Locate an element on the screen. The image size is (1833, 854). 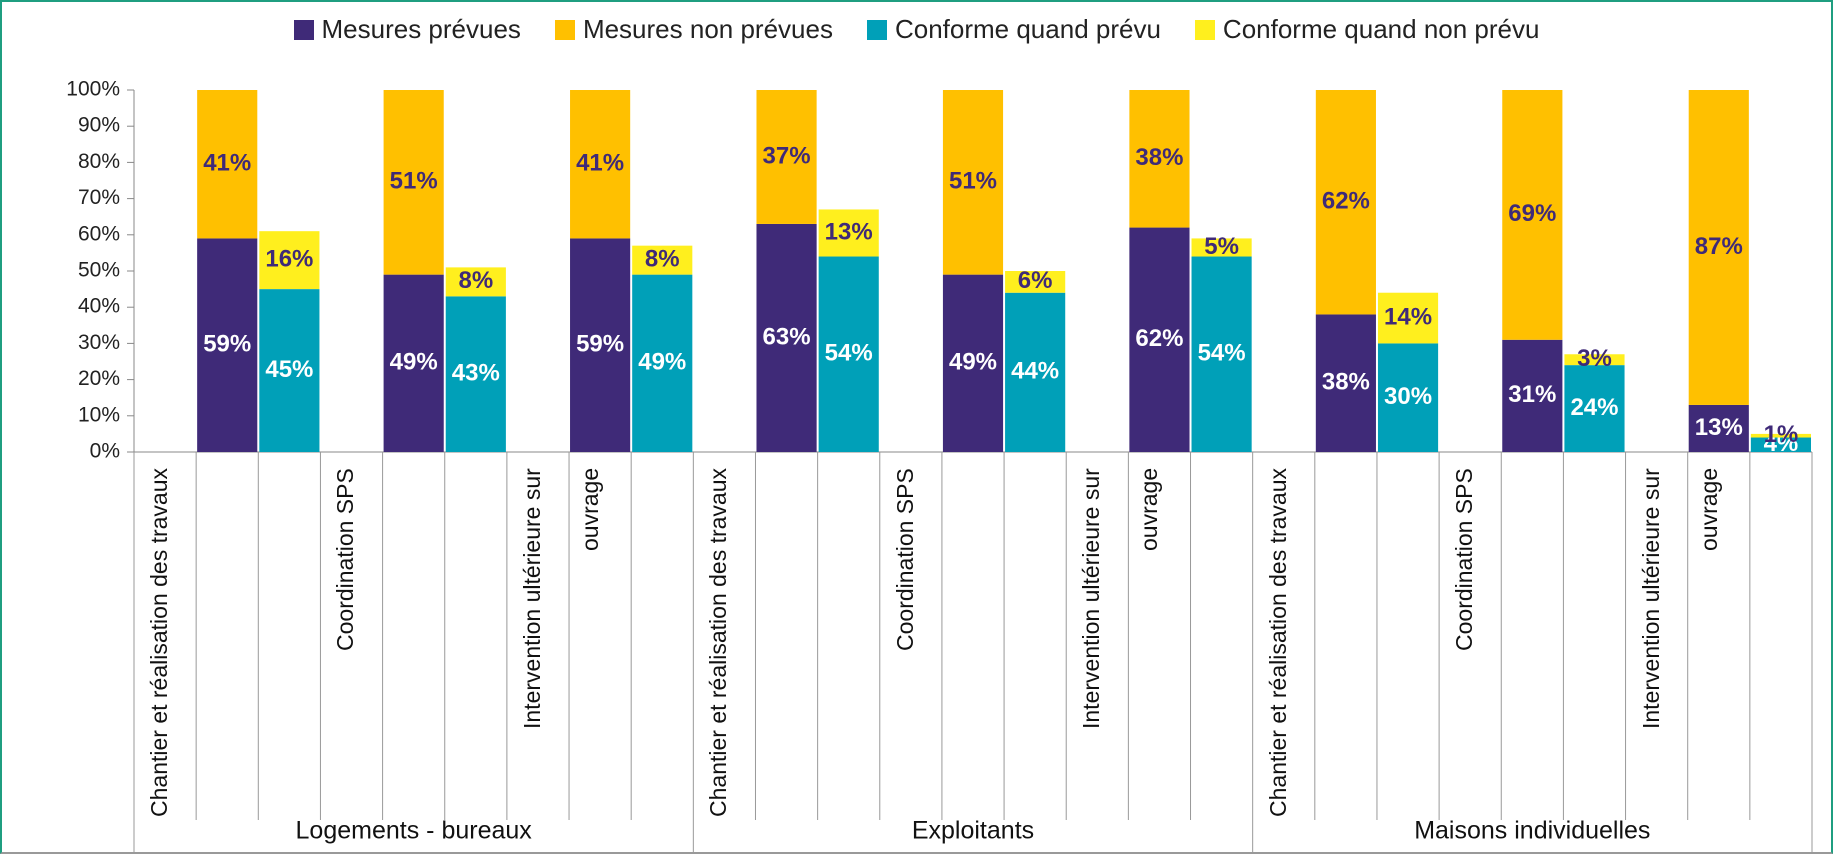
data-label: 16% is located at coordinates (289, 258).